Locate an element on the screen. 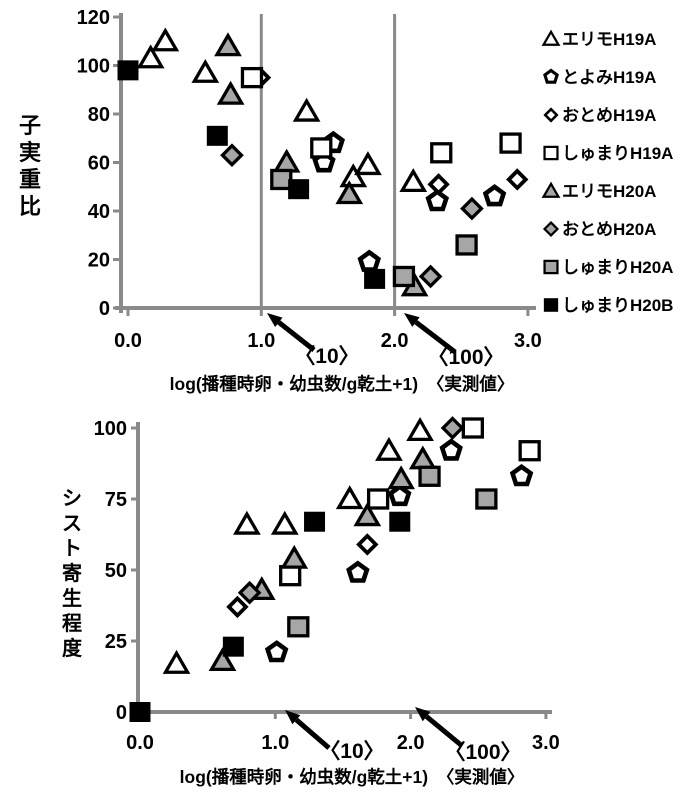 The image size is (696, 800). y-tick-label: 100 is located at coordinates (110, 429).